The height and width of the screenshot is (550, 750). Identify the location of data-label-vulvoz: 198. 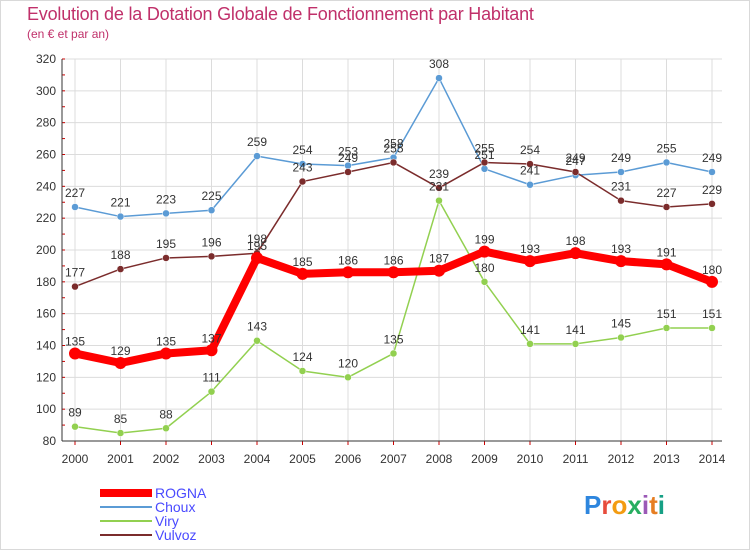
(257, 239).